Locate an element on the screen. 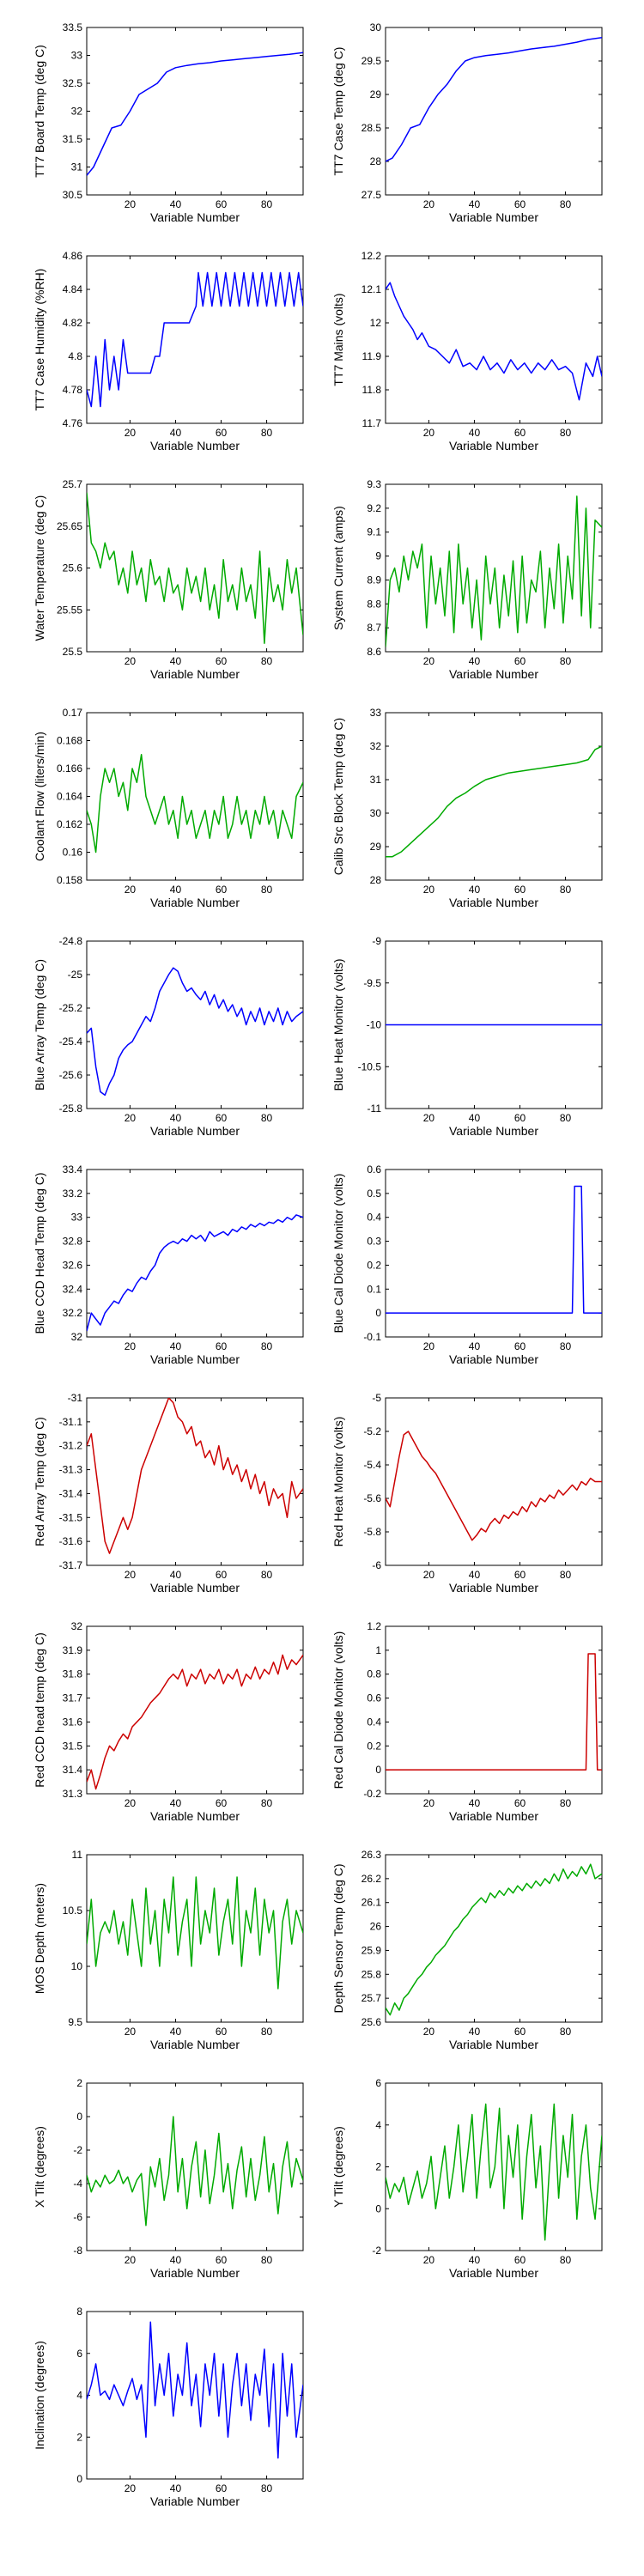 Image resolution: width=644 pixels, height=2576 pixels. y-tick-label: 31.5 is located at coordinates (73, 139).